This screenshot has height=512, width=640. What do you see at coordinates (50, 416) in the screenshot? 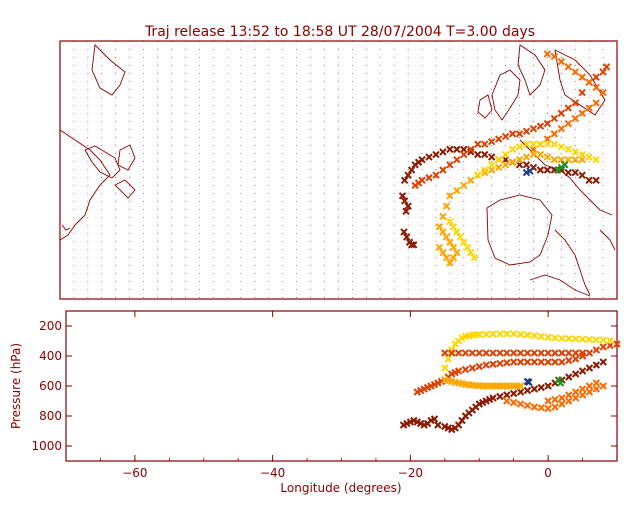
I see `y-tick-label: 800` at bounding box center [50, 416].